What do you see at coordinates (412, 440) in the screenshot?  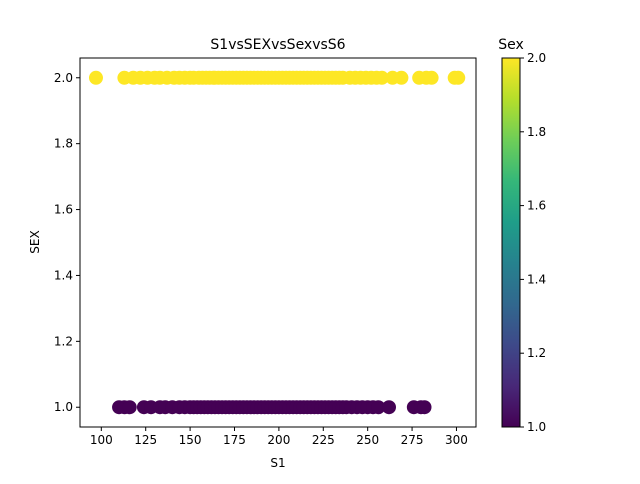 I see `x-tick-label: 275` at bounding box center [412, 440].